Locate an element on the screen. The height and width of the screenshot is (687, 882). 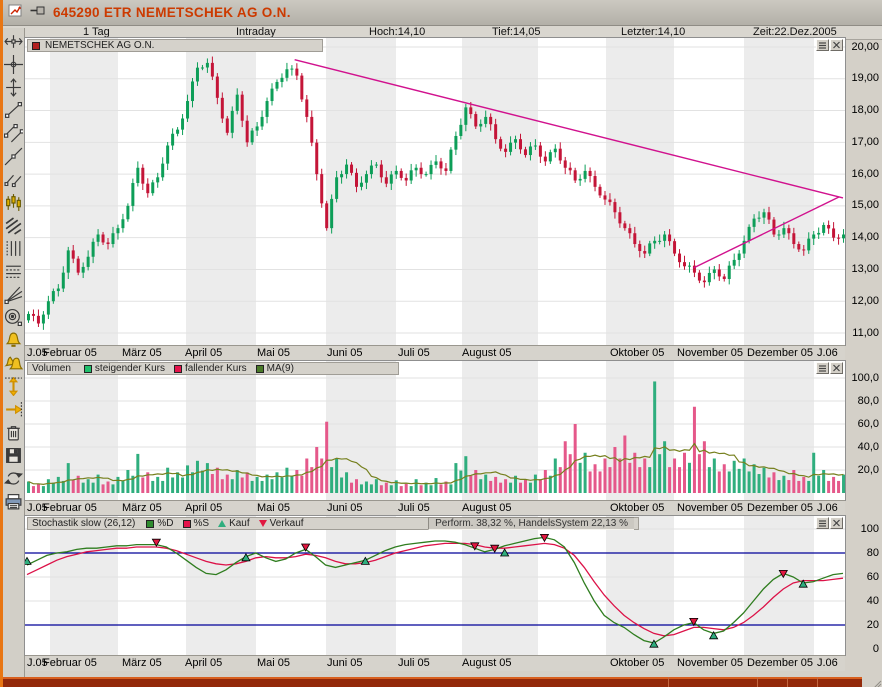
crosshair-icon is located at coordinates (14, 64).